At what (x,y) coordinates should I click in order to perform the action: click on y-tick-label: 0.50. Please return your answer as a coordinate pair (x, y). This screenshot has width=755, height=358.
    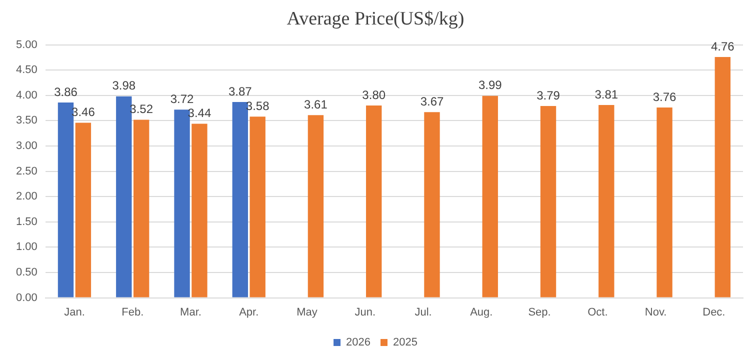
    Looking at the image, I should click on (27, 272).